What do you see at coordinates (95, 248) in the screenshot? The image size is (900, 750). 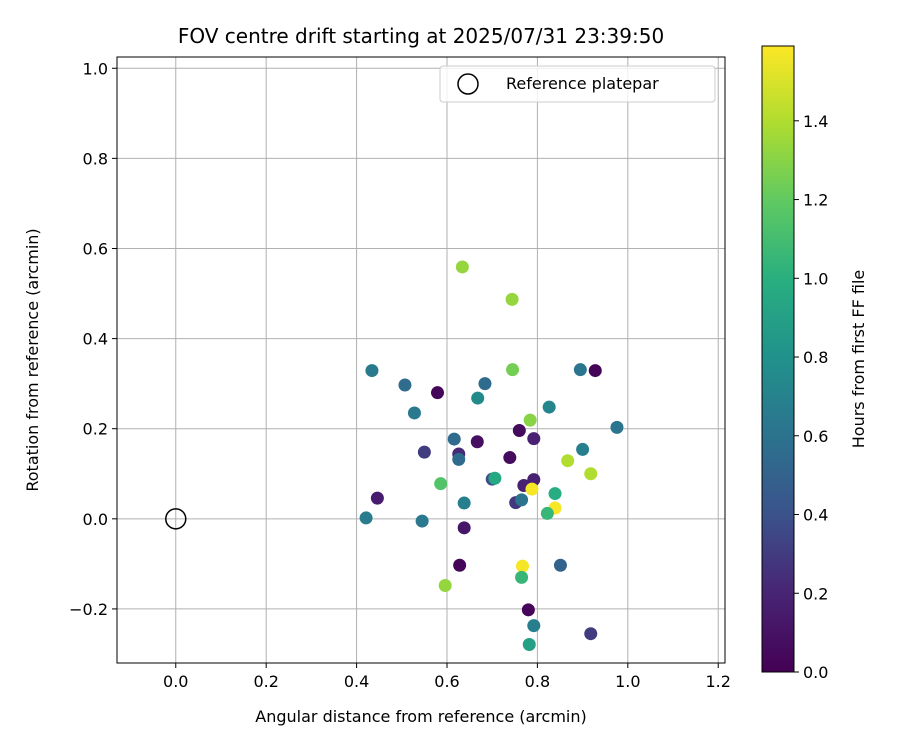 I see `y-tick-label: 0.6` at bounding box center [95, 248].